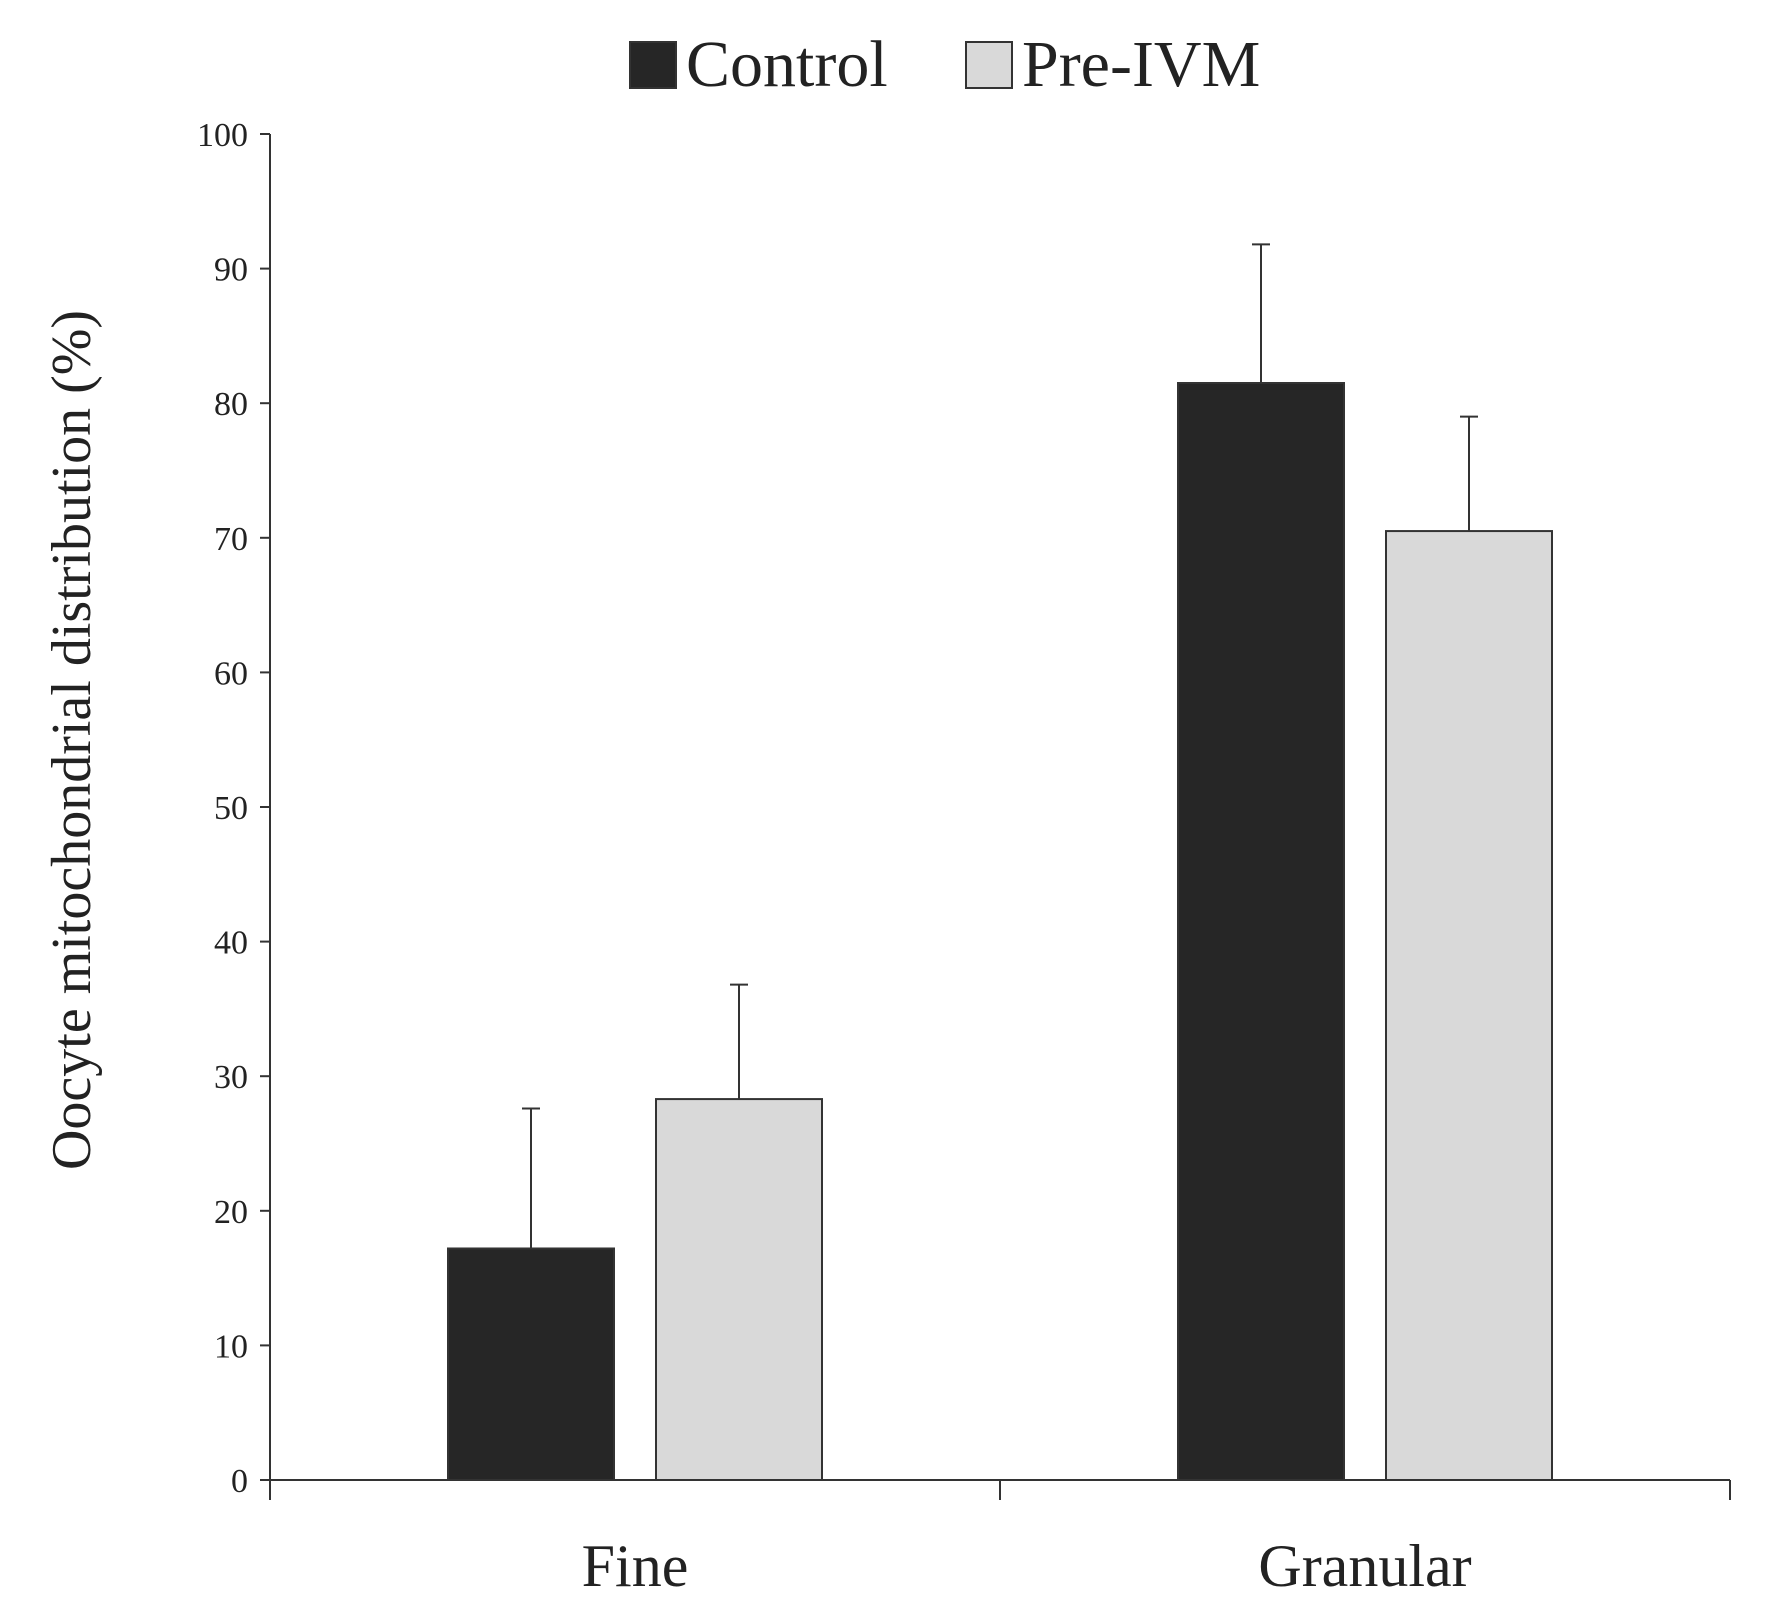 The image size is (1772, 1620). What do you see at coordinates (739, 1290) in the screenshot?
I see `bar-pre-ivm-fine` at bounding box center [739, 1290].